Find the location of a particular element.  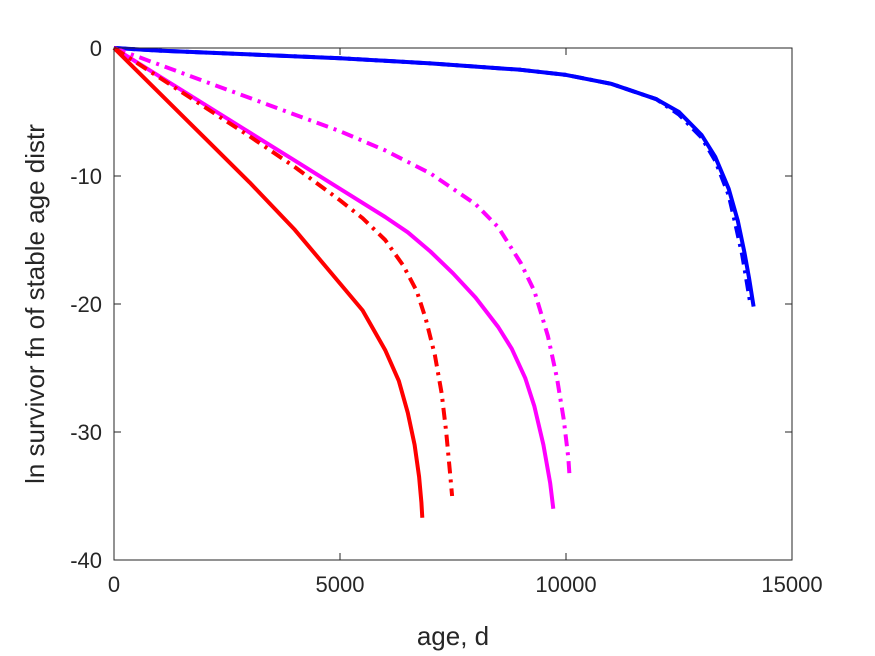

y-tick-label: -20 is located at coordinates (86, 304).